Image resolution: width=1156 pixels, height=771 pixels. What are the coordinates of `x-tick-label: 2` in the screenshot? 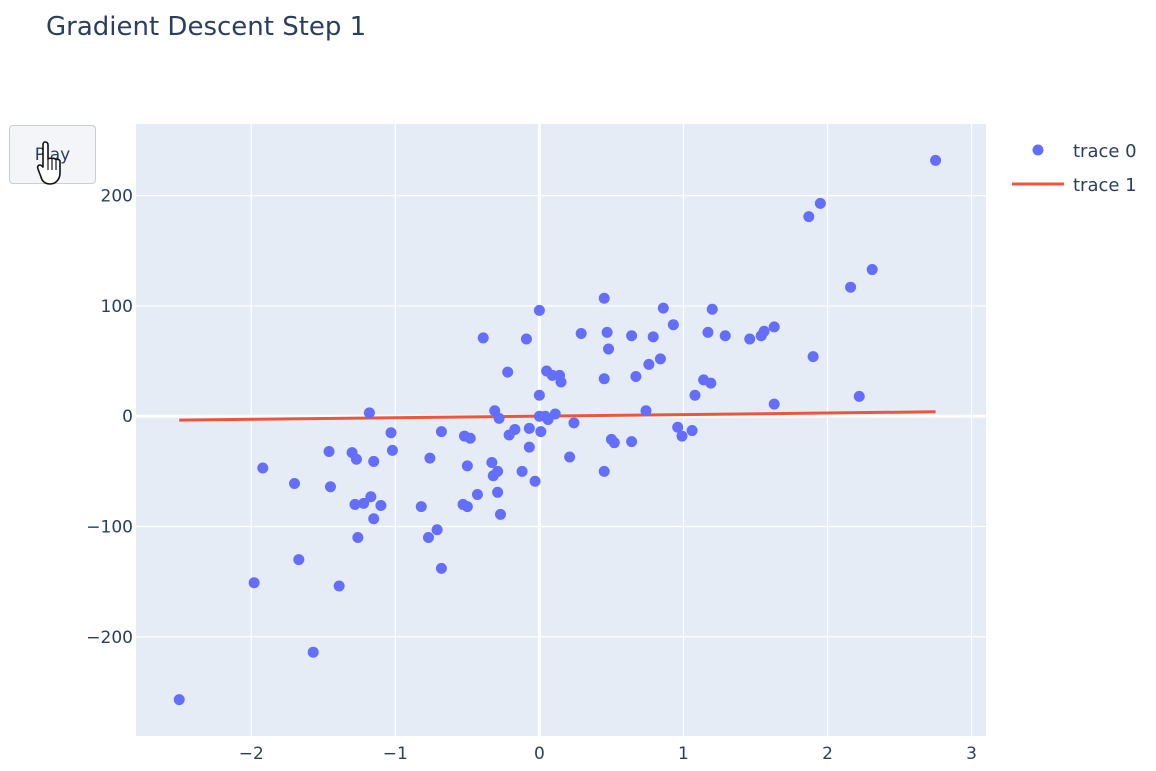 It's located at (827, 754).